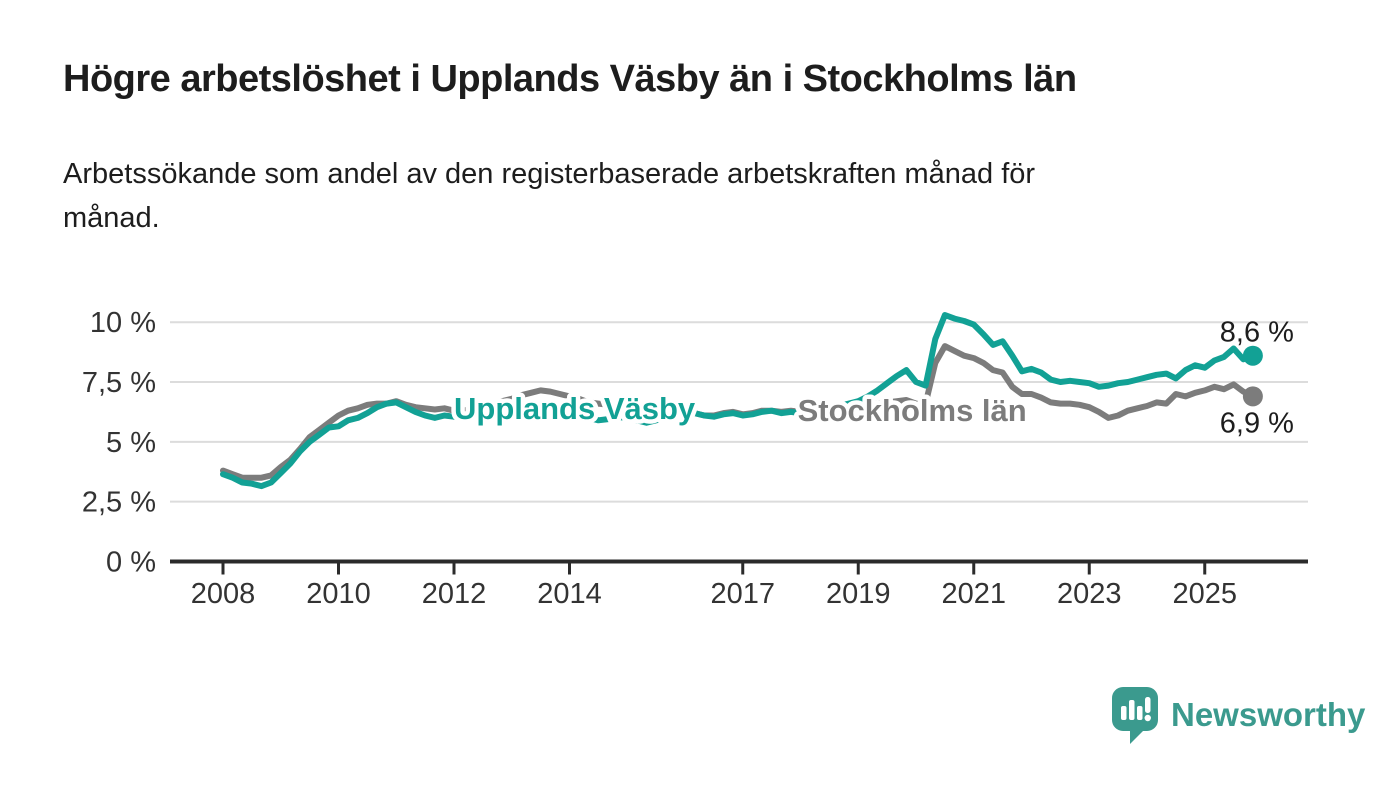 Image resolution: width=1400 pixels, height=794 pixels. I want to click on branding: Newsworthy, so click(1238, 715).